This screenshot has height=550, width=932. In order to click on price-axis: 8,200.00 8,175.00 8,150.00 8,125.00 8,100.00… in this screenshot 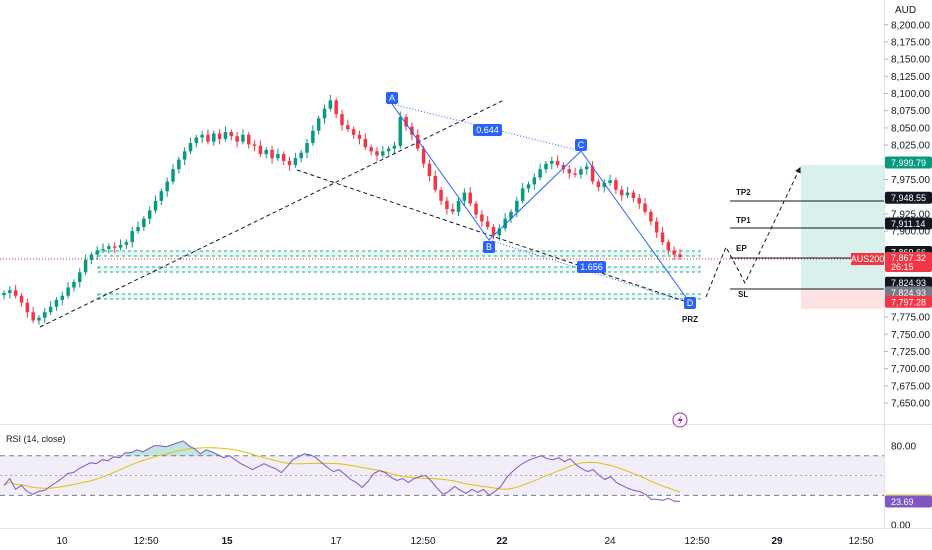, I will do `click(907, 215)`.